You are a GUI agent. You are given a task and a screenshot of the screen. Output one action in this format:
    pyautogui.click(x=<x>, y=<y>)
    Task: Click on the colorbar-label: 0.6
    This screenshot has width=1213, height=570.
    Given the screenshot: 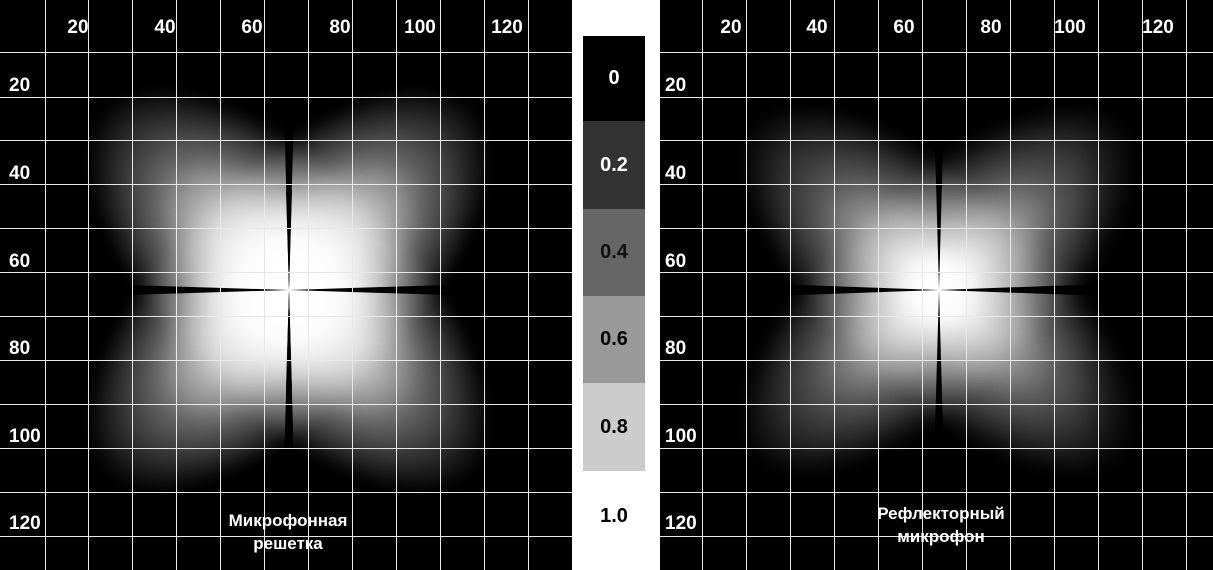 What is the action you would take?
    pyautogui.click(x=614, y=339)
    